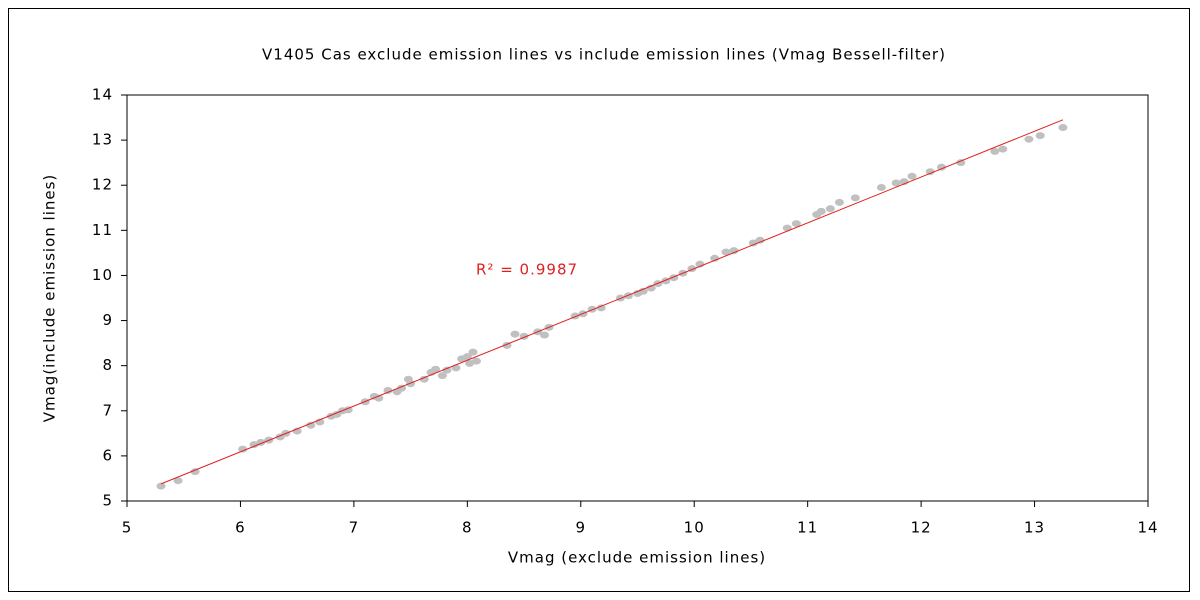 This screenshot has height=600, width=1200. Describe the element at coordinates (102, 230) in the screenshot. I see `y-tick-label: 11` at that location.